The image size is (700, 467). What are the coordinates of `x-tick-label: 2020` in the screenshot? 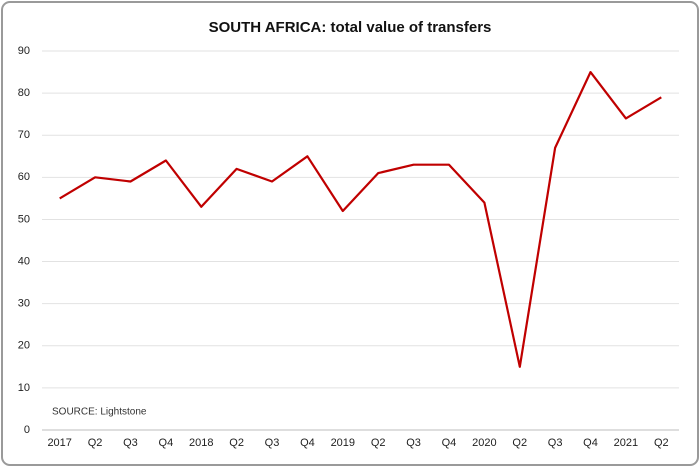 It's located at (484, 443).